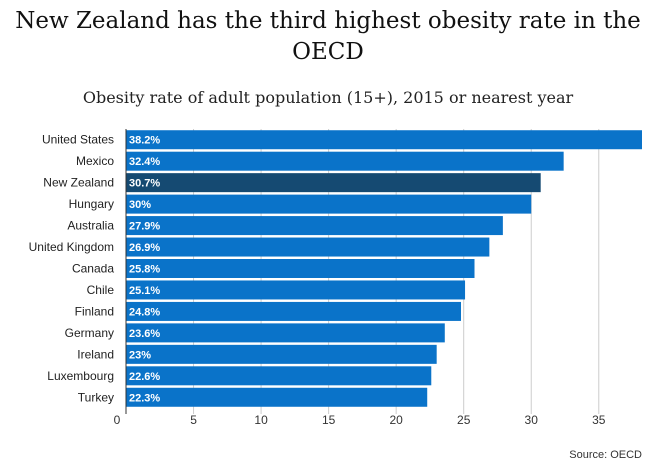  Describe the element at coordinates (144, 184) in the screenshot. I see `value-label: 30.7%` at that location.